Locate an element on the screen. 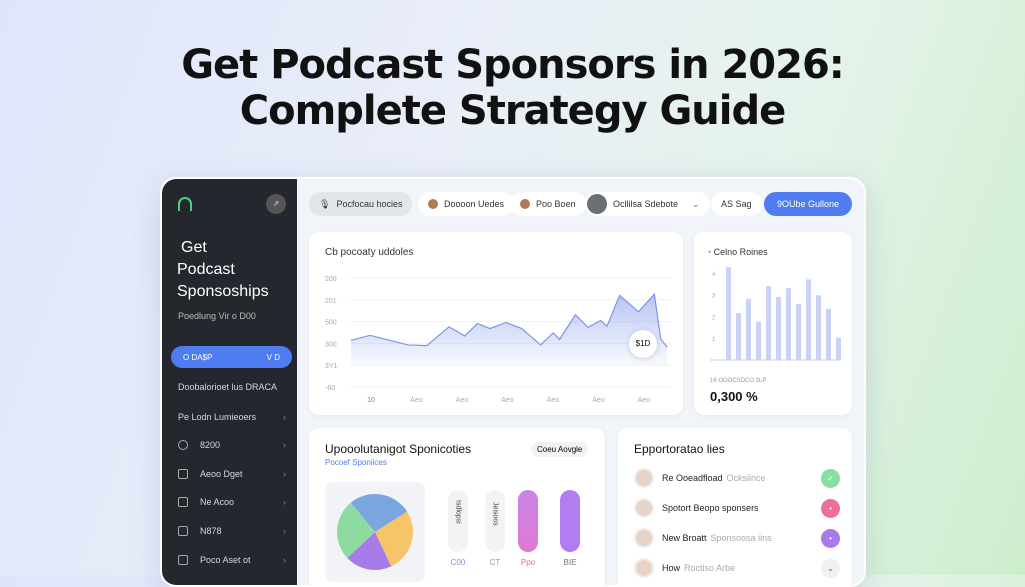 The width and height of the screenshot is (1025, 587). pie-chart is located at coordinates (375, 532).